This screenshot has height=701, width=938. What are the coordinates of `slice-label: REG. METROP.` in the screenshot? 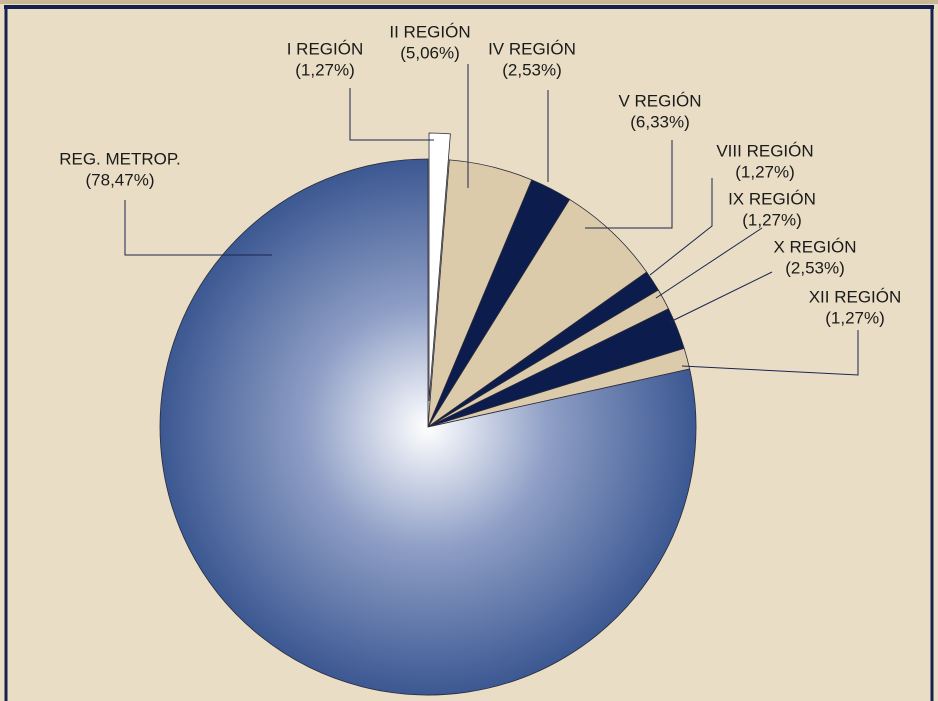 It's located at (120, 158).